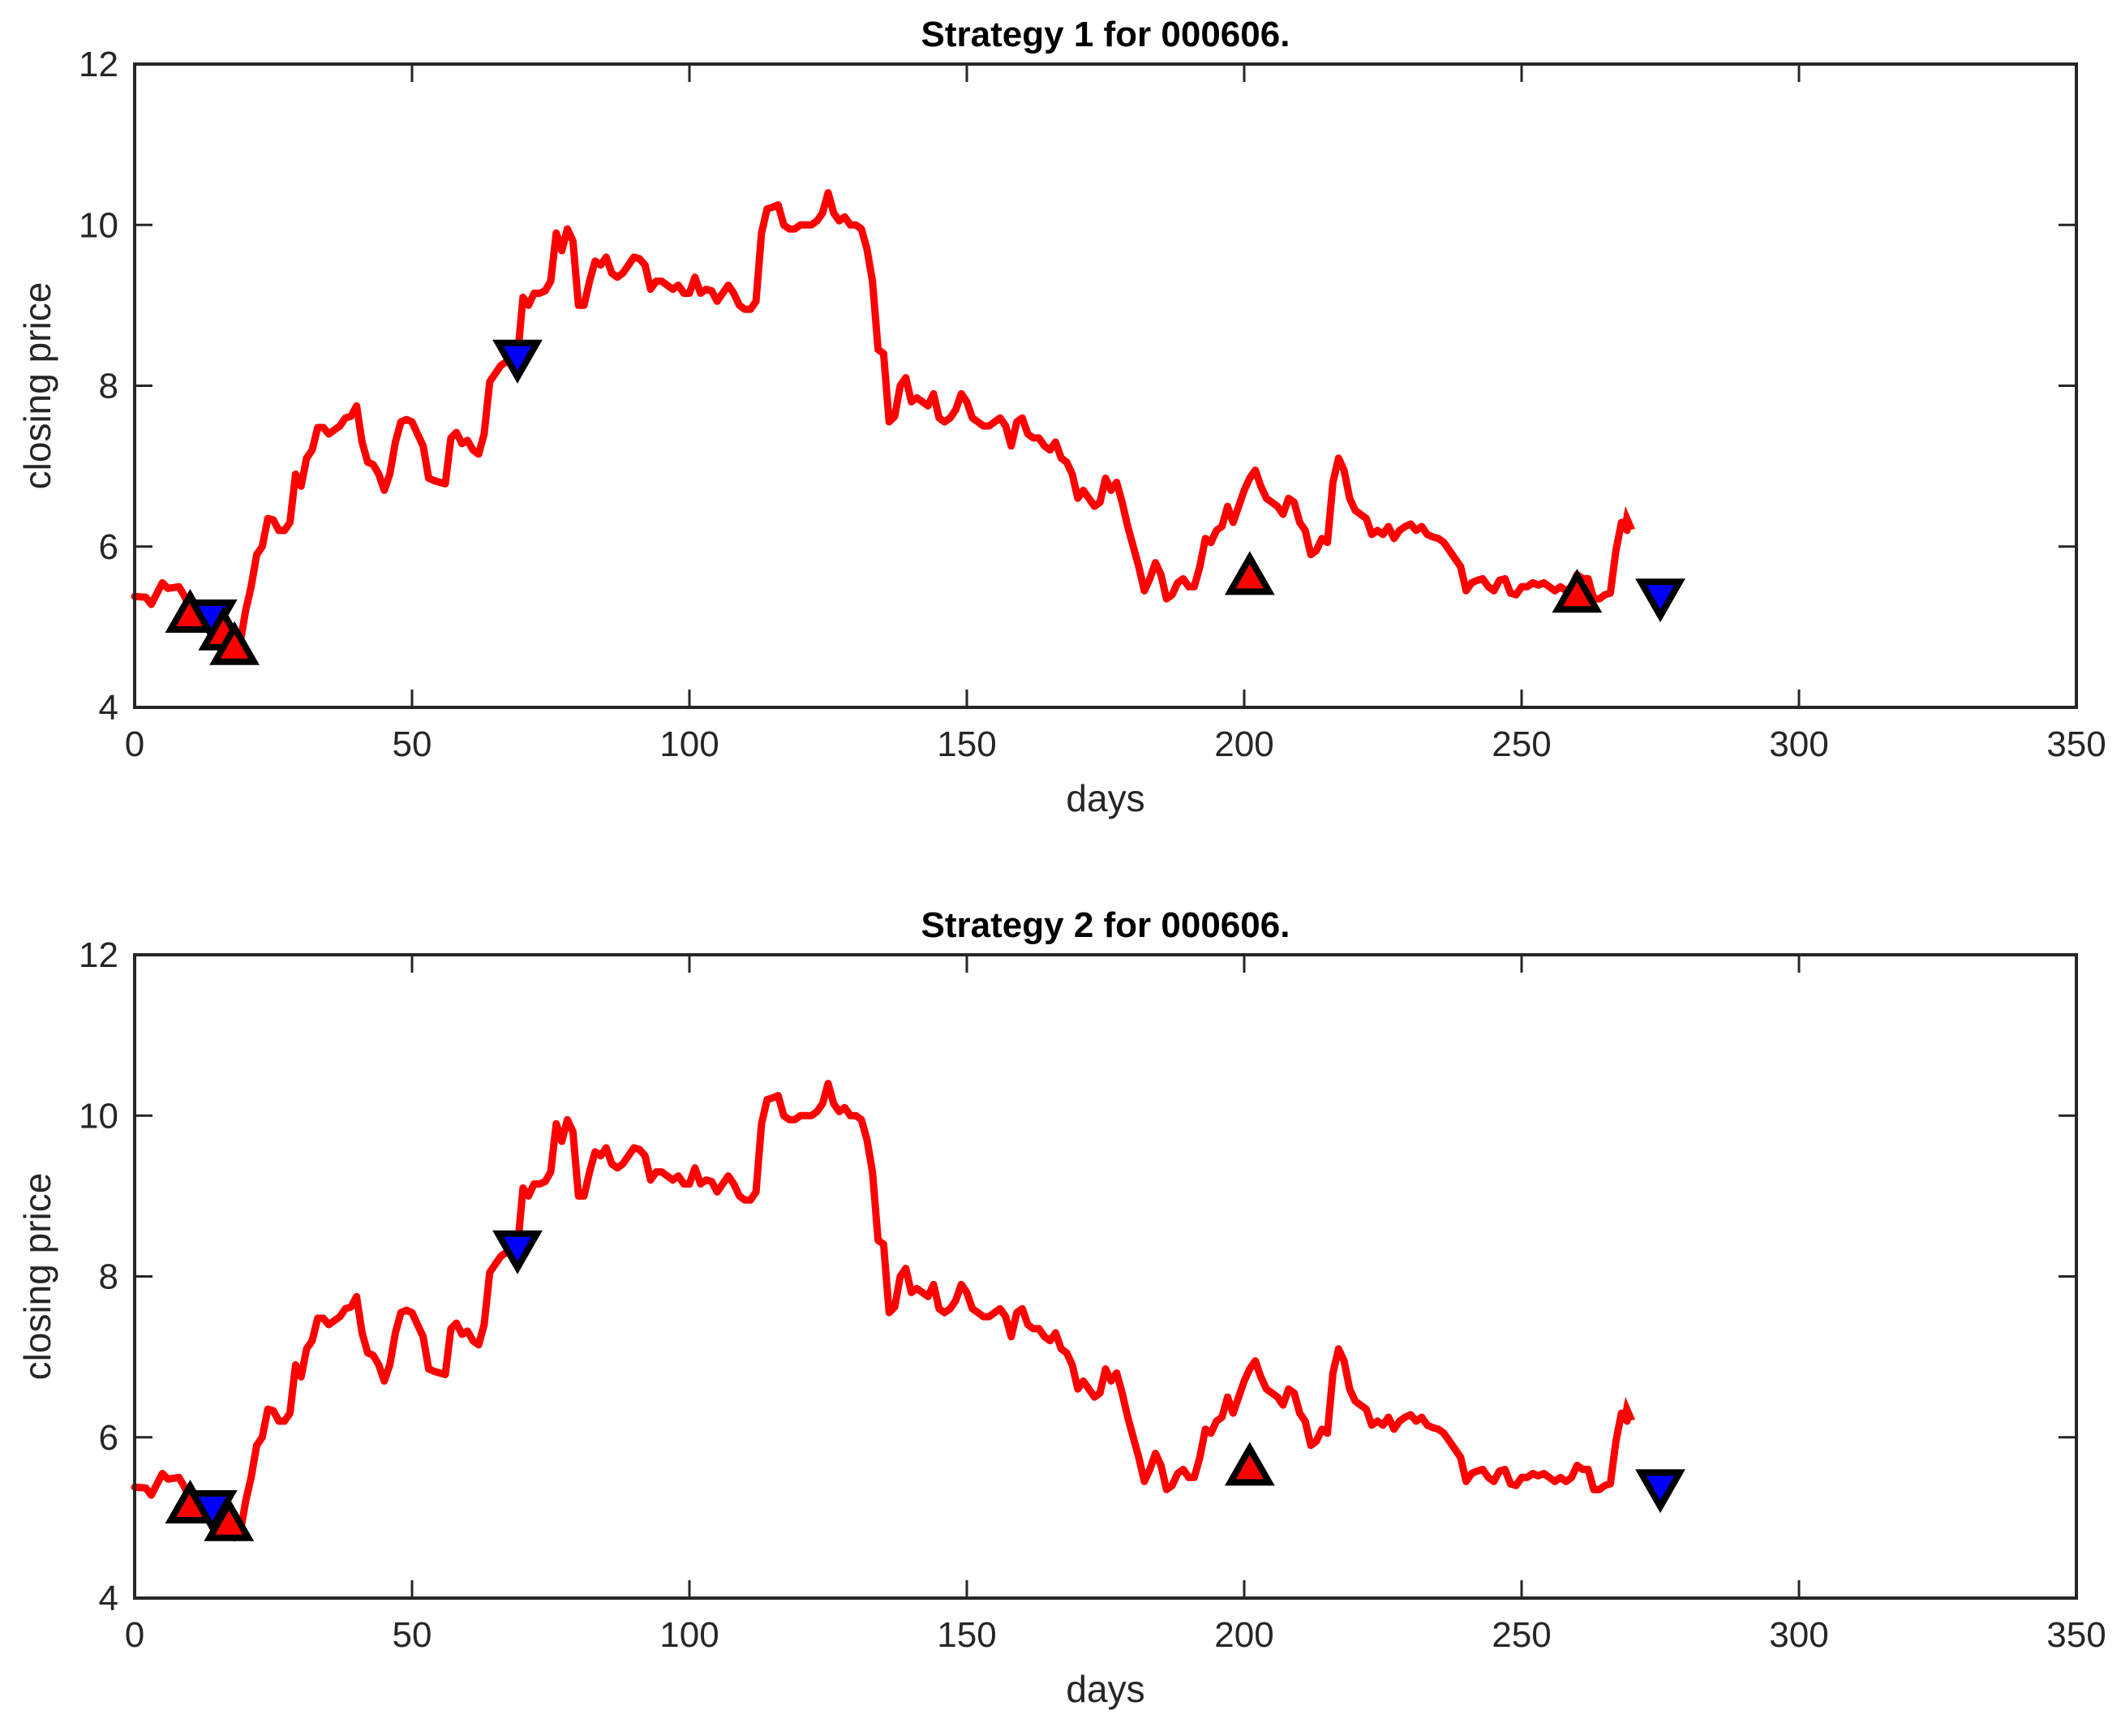 The height and width of the screenshot is (1736, 2121). Describe the element at coordinates (1105, 925) in the screenshot. I see `chart-title: Strategy 2 for 000606.` at that location.